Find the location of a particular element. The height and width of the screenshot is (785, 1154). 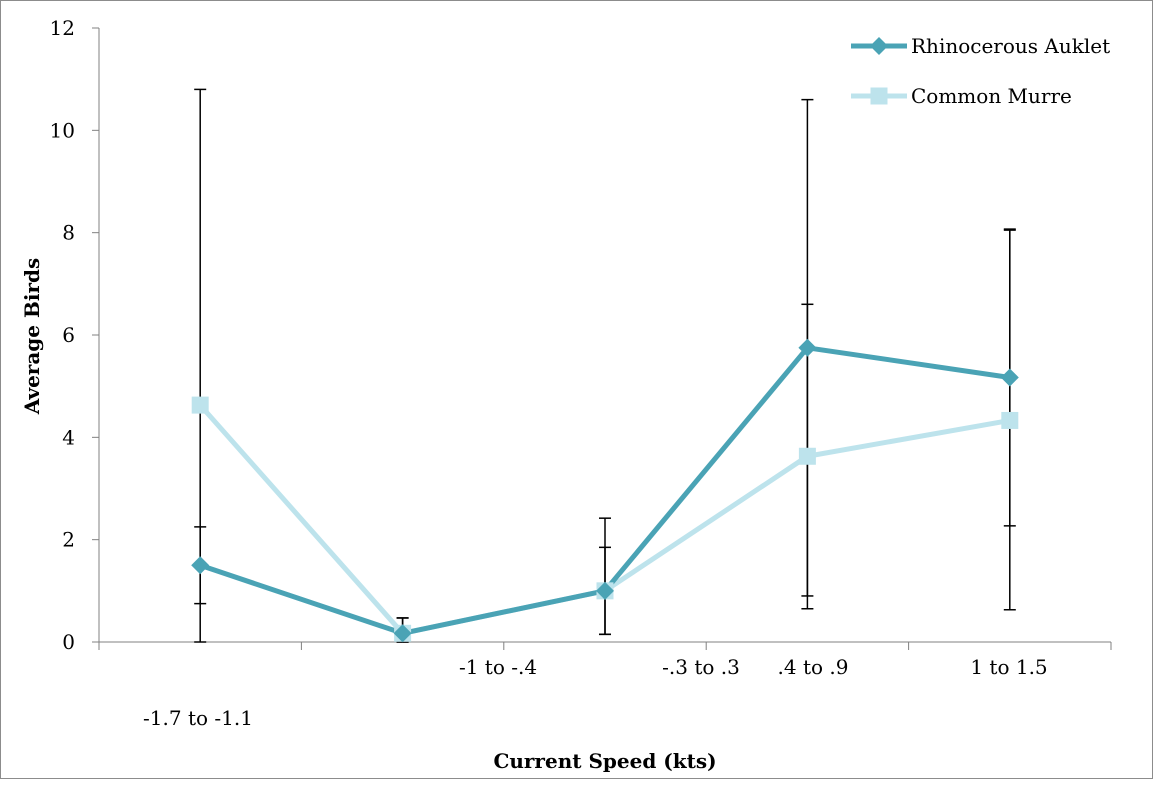

legend-label: Rhinocerous Auklet is located at coordinates (1010, 46).